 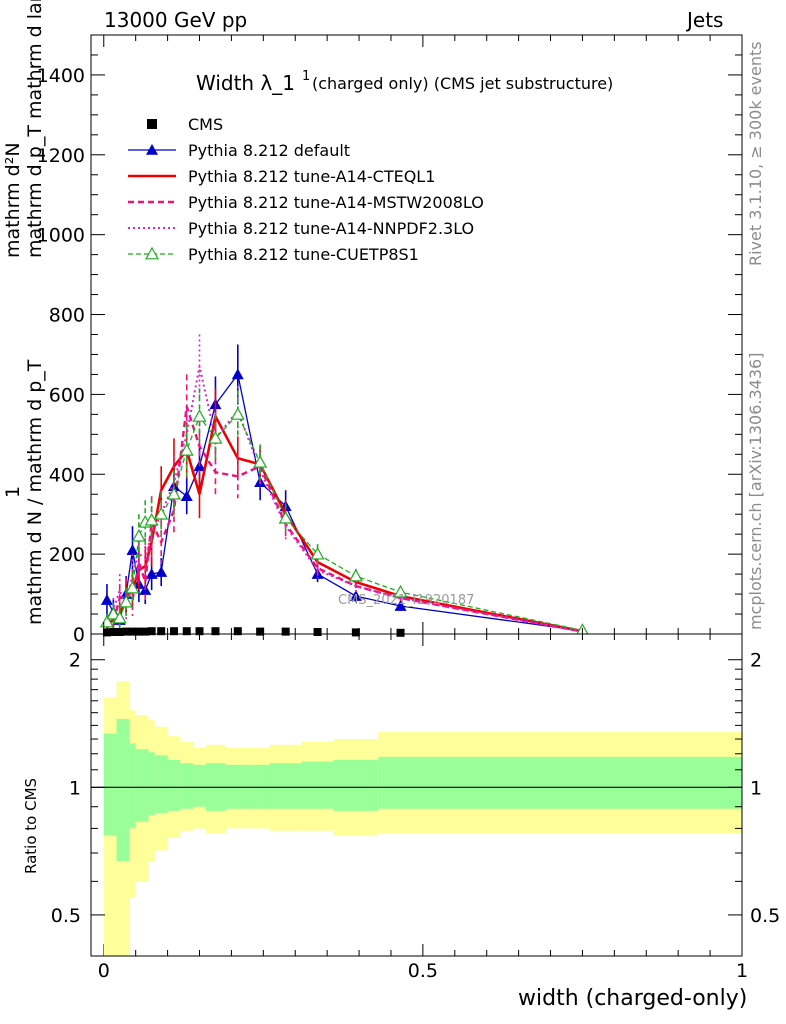 I want to click on cms-data, so click(x=253, y=632).